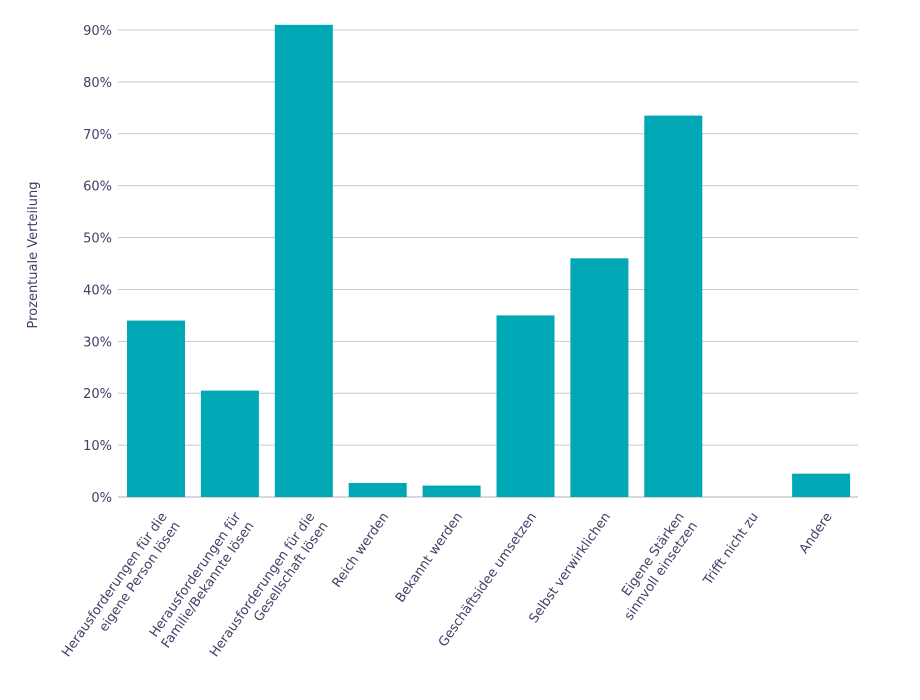  Describe the element at coordinates (33, 254) in the screenshot. I see `y-axis-title: Prozentuale Verteilung` at that location.